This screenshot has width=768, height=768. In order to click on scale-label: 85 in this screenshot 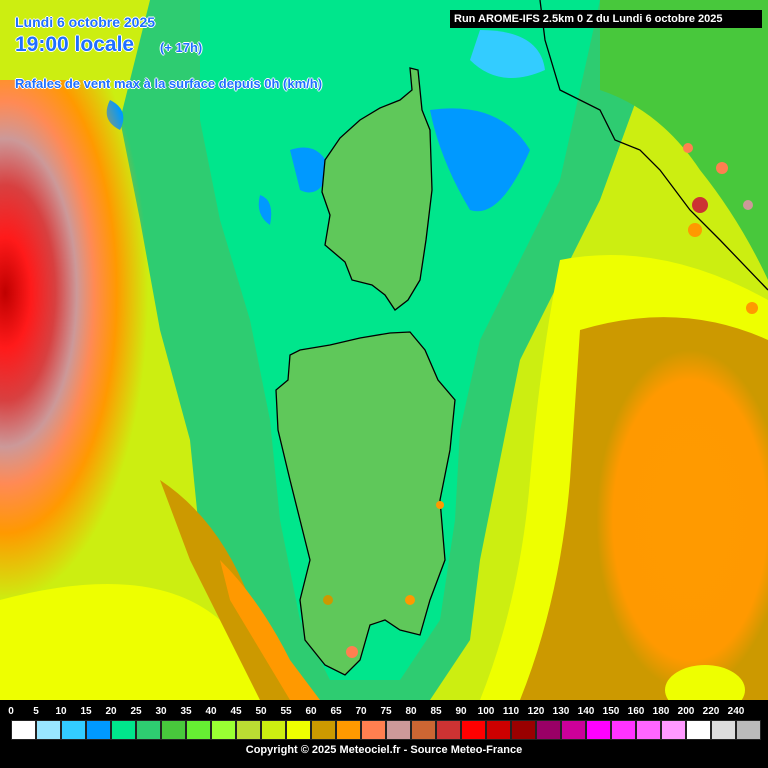, I will do `click(436, 711)`.